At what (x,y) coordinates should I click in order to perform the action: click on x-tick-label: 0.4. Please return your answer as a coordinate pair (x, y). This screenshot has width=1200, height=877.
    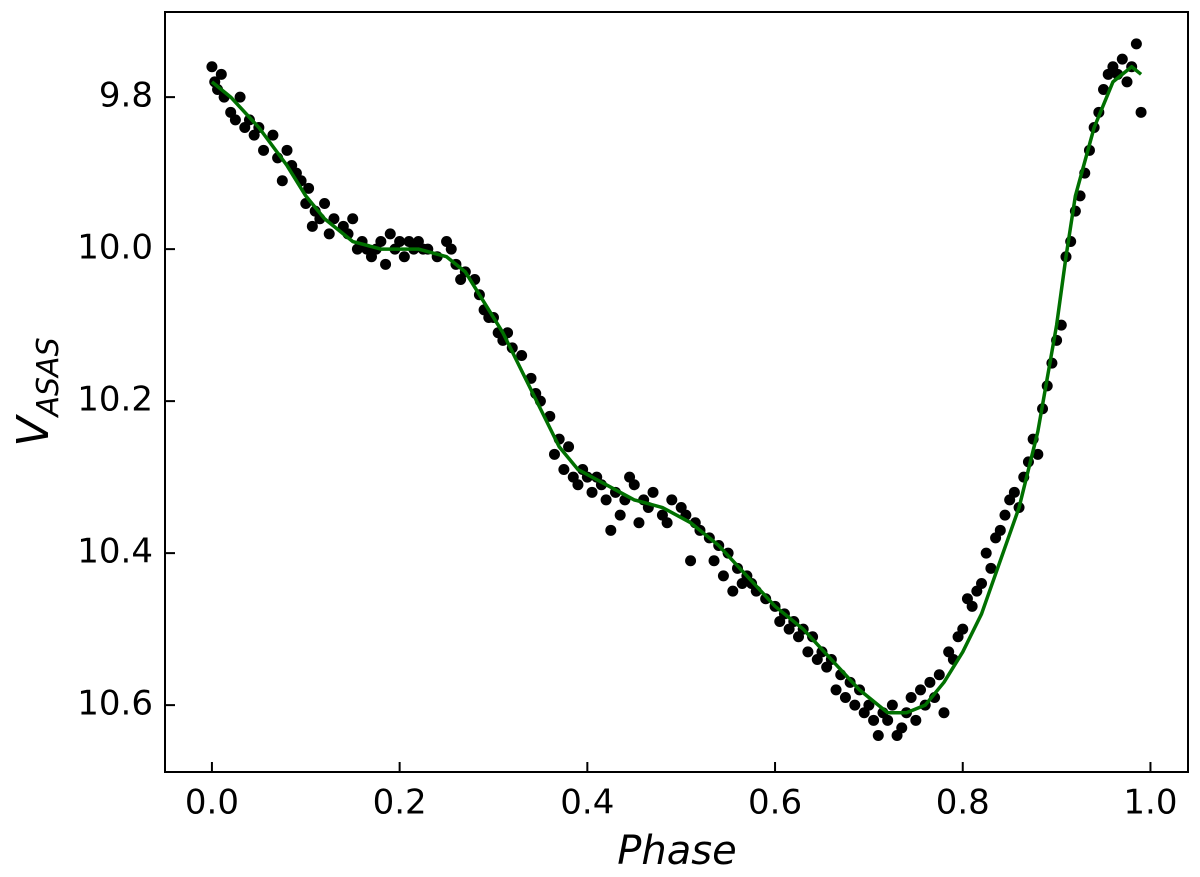
    Looking at the image, I should click on (587, 803).